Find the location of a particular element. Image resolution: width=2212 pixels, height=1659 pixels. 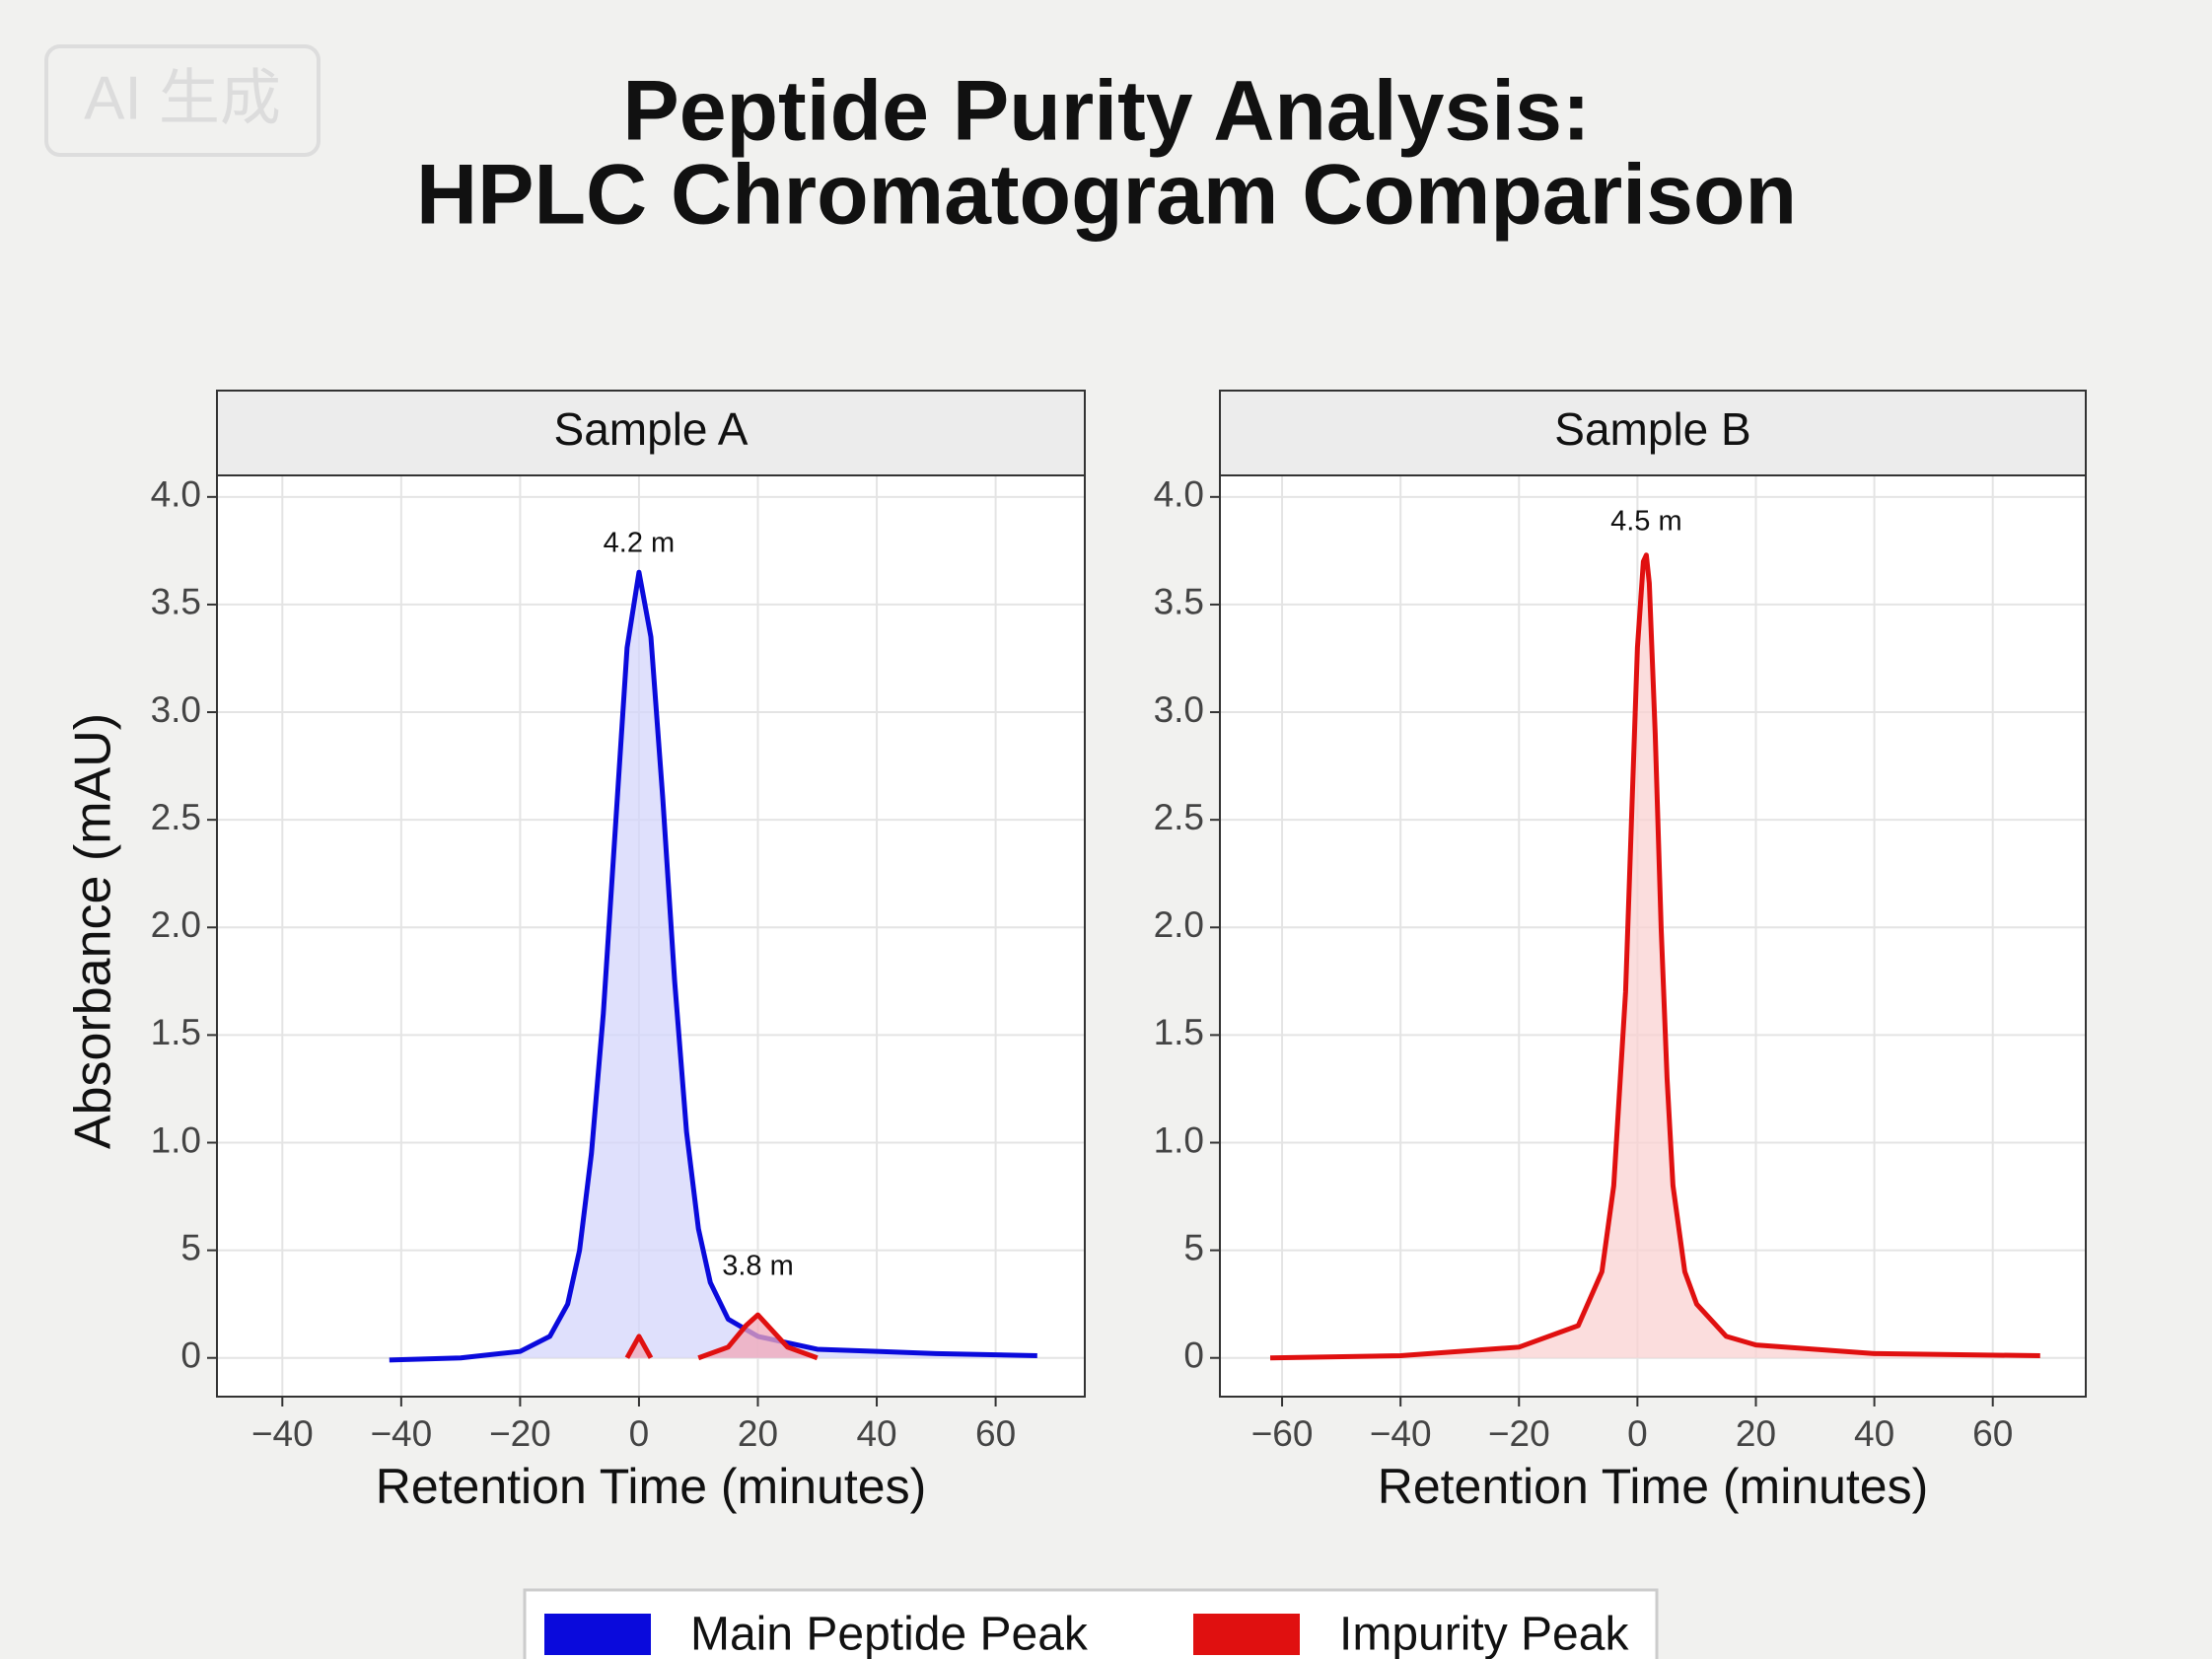

legend-label: Main Peptide Peak is located at coordinates (889, 1634).